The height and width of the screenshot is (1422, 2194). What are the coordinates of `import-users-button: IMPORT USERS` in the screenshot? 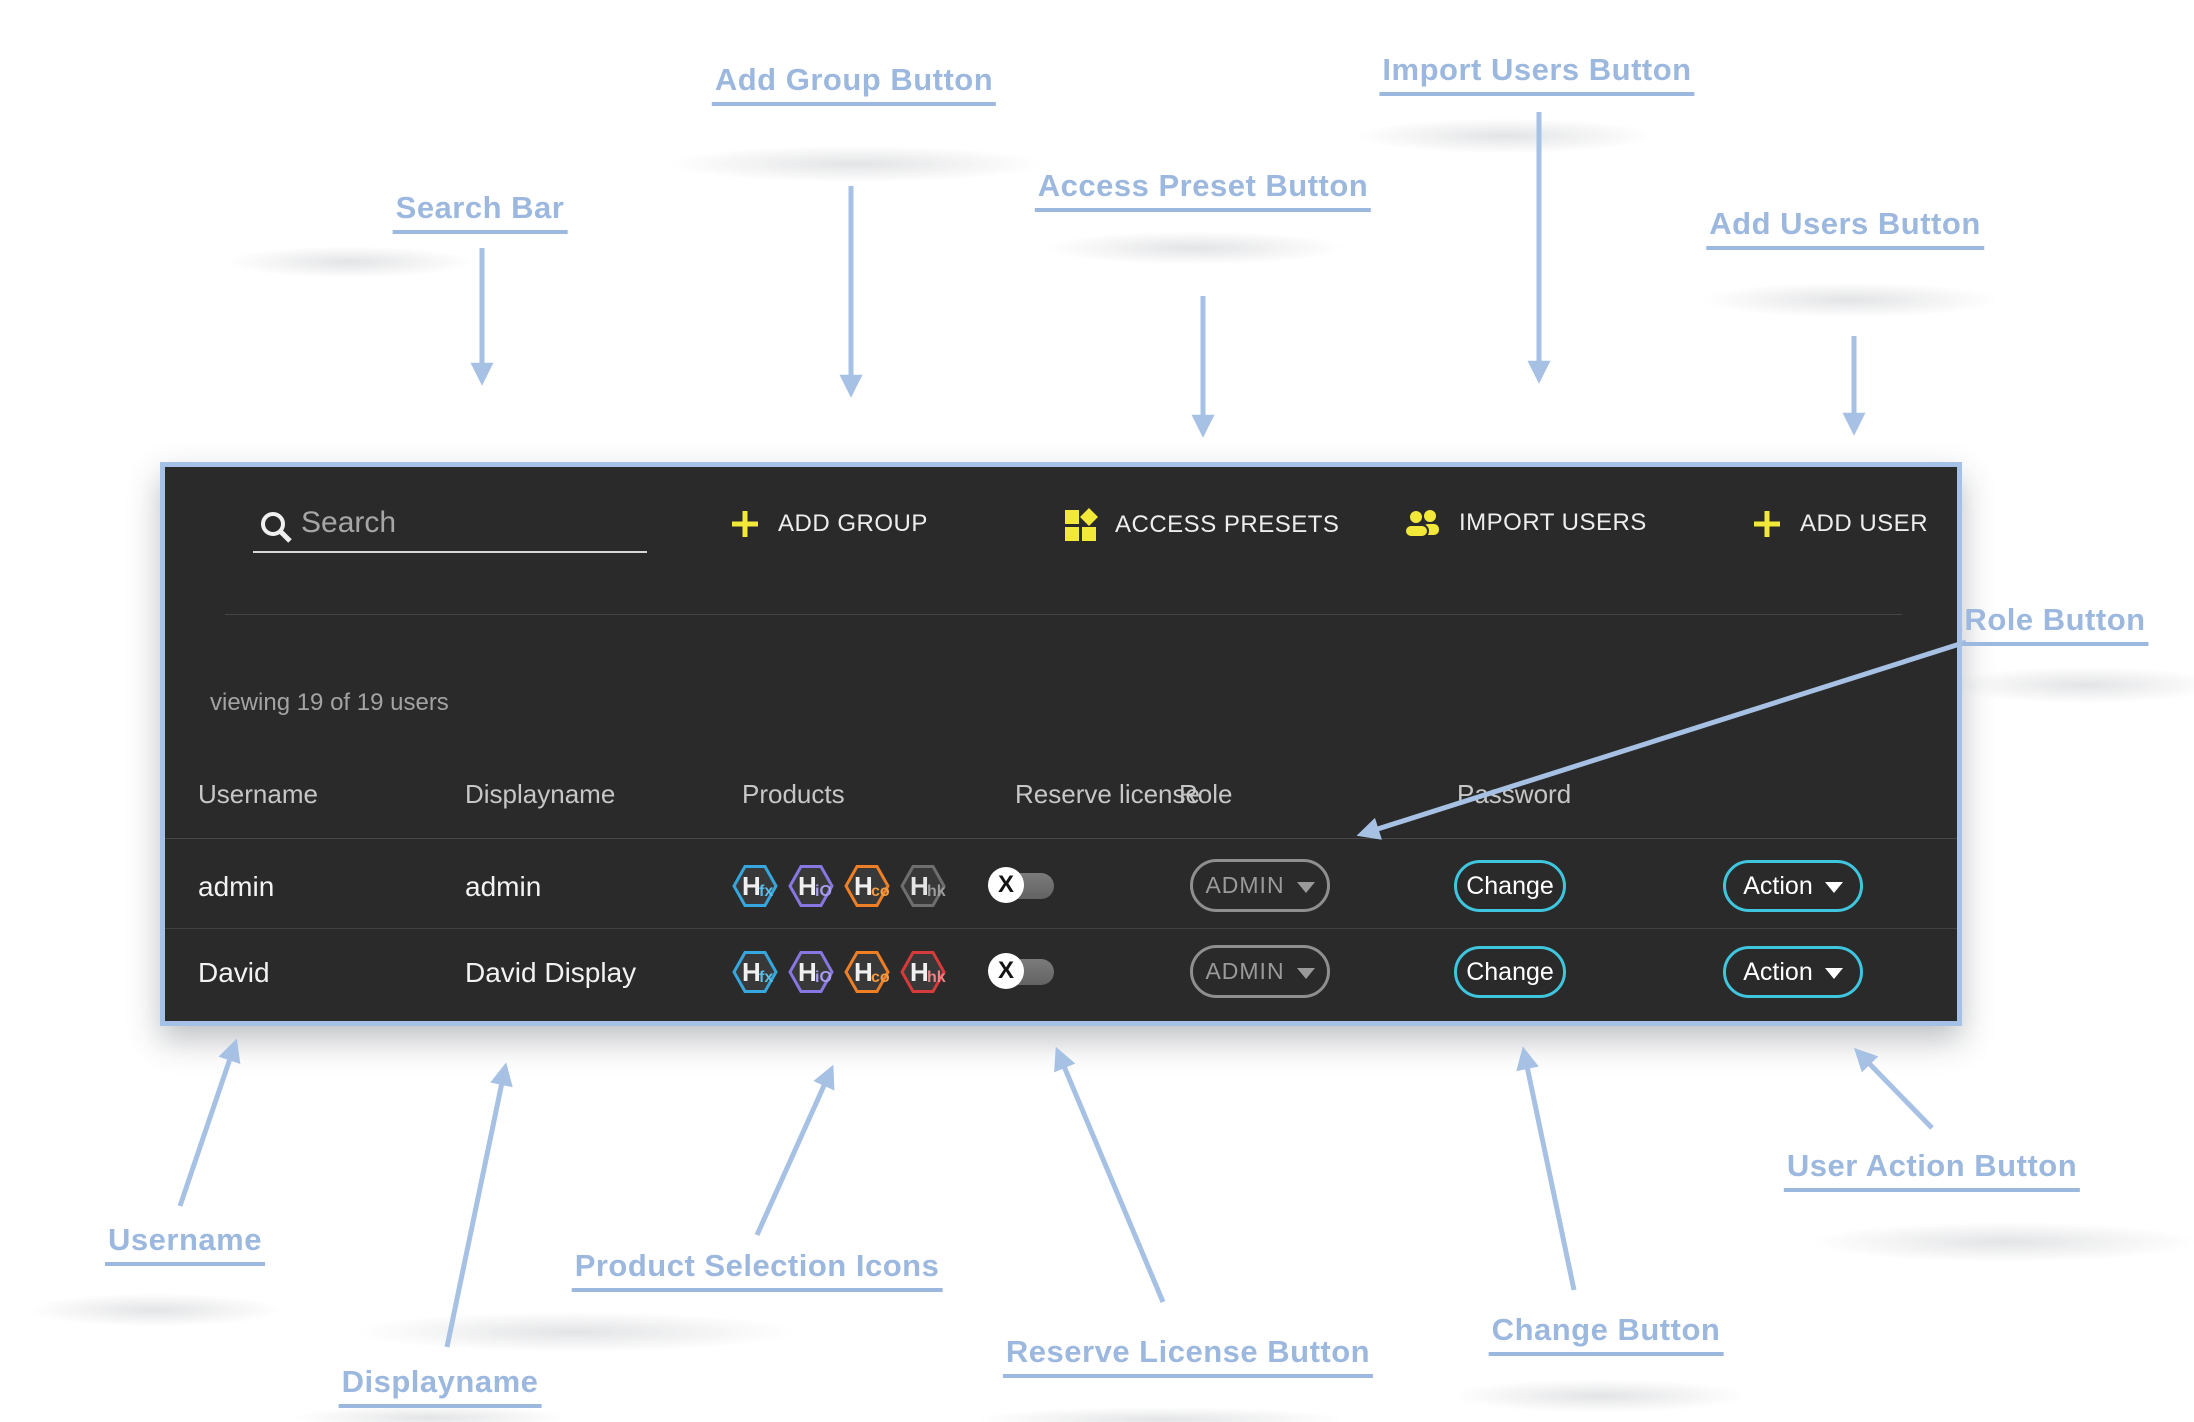 It's located at (1525, 523).